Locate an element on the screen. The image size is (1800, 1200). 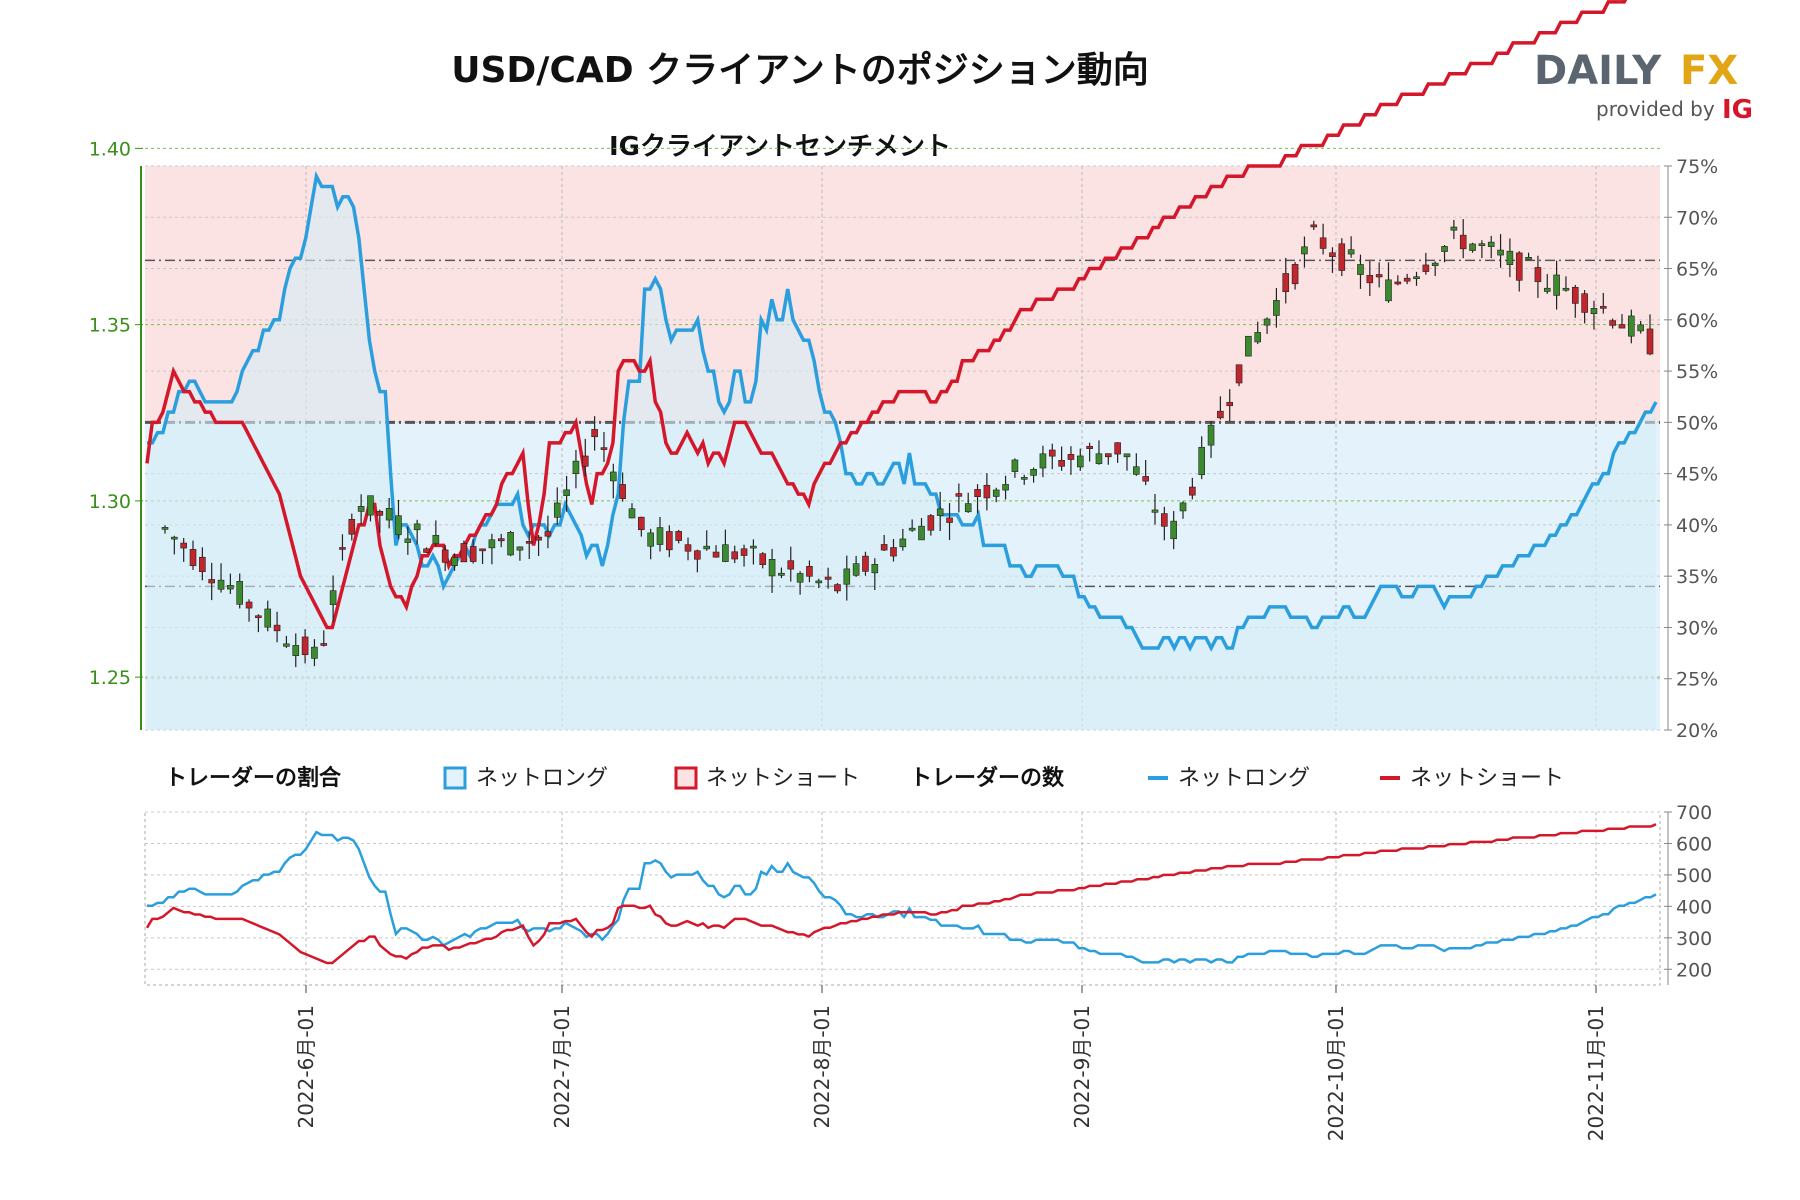
price-tick-label: 1.40 is located at coordinates (110, 149).